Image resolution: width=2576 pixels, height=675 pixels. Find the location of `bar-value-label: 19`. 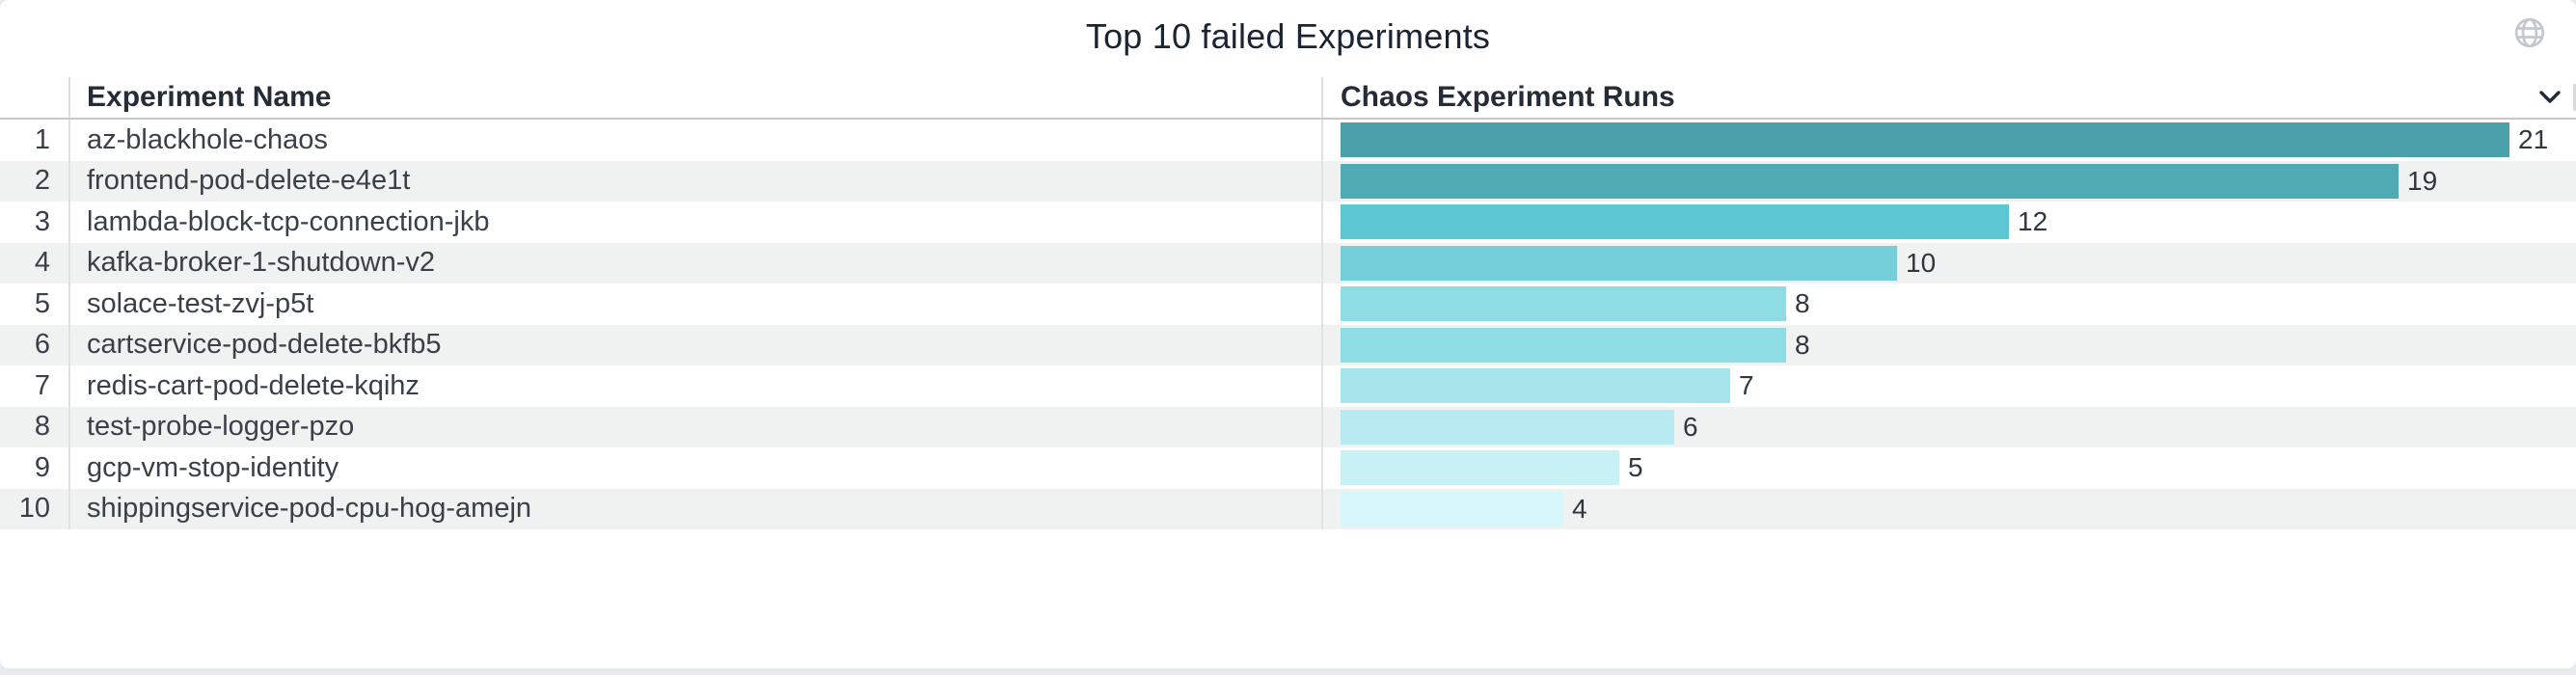

bar-value-label: 19 is located at coordinates (2422, 180).